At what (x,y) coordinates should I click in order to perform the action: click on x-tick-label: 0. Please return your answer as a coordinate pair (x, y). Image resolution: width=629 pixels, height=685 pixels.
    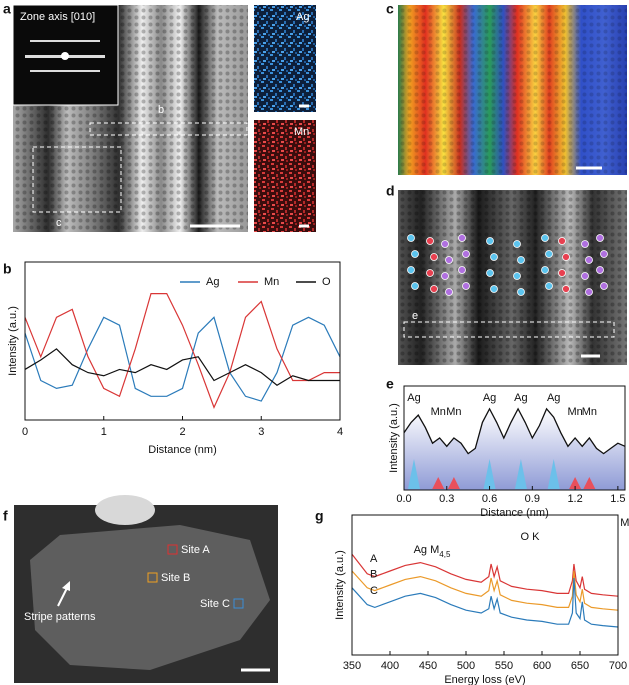
    Looking at the image, I should click on (25, 432).